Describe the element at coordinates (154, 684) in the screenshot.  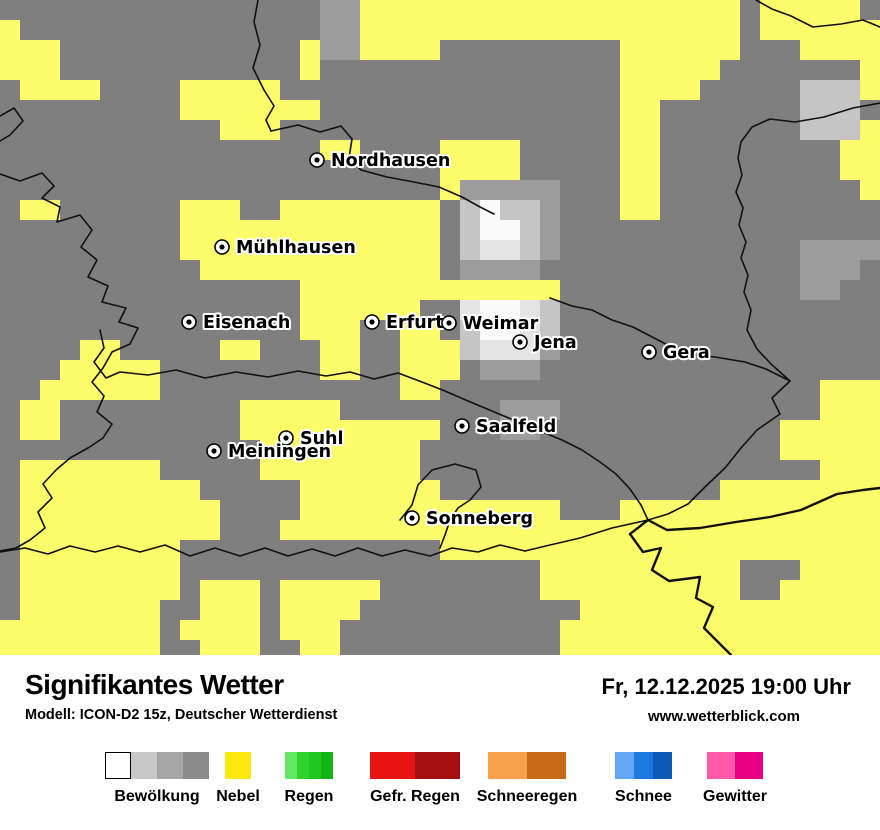
I see `page-title: Signifikantes Wetter` at that location.